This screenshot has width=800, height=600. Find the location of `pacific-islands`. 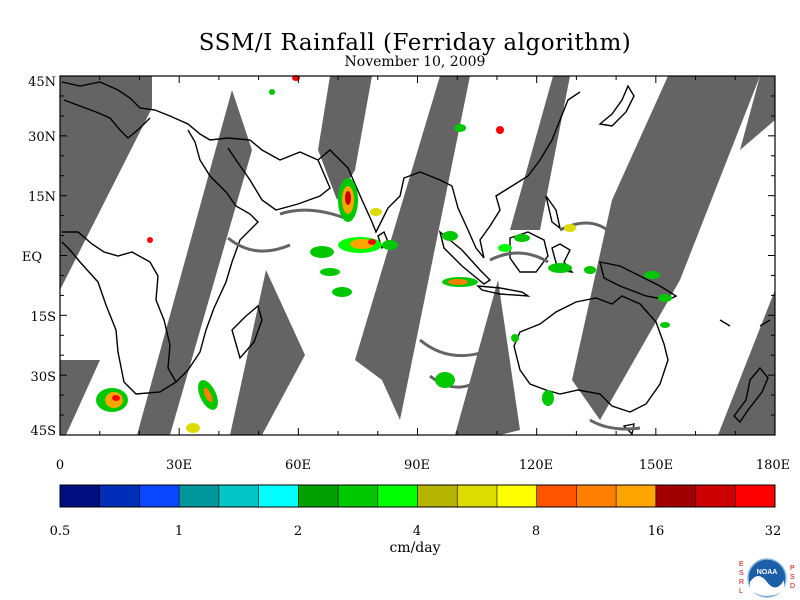

pacific-islands is located at coordinates (745, 323).